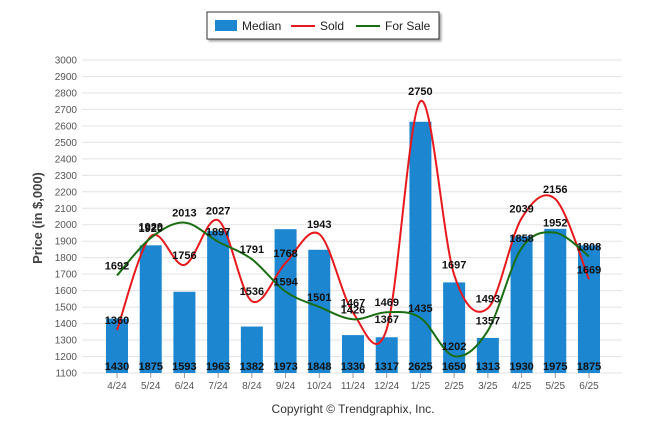 The image size is (646, 434). I want to click on sold-value-label: 1756, so click(184, 256).